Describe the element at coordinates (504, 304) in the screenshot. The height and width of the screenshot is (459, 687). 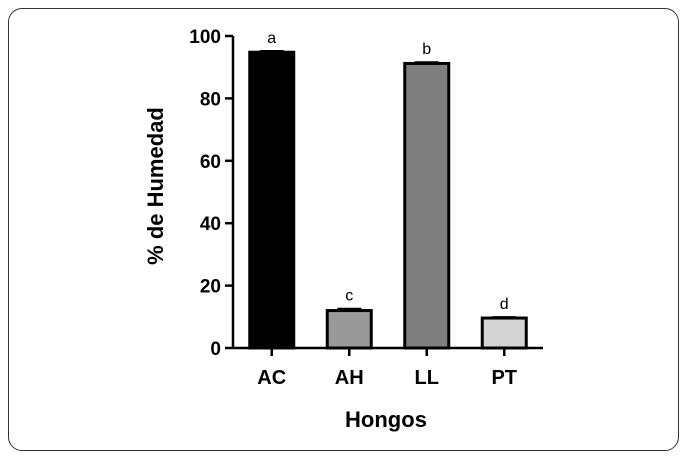
I see `significance-label: d` at that location.